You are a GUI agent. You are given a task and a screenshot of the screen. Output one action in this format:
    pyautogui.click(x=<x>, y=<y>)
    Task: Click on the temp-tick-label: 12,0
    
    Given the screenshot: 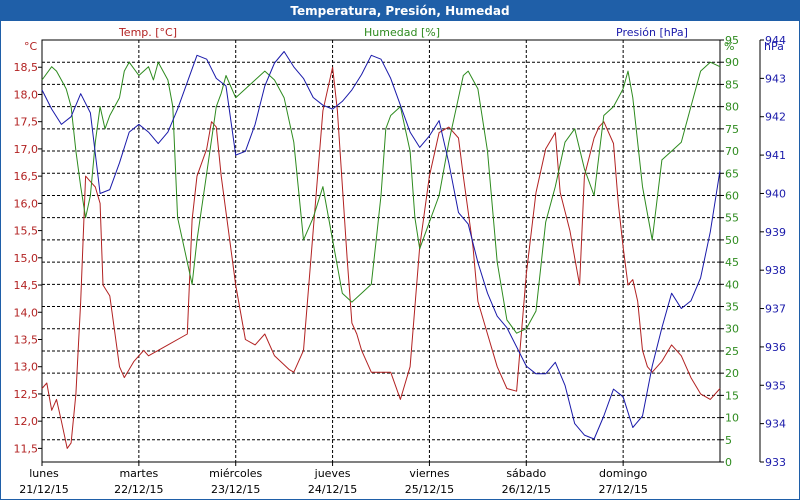 What is the action you would take?
    pyautogui.click(x=26, y=421)
    